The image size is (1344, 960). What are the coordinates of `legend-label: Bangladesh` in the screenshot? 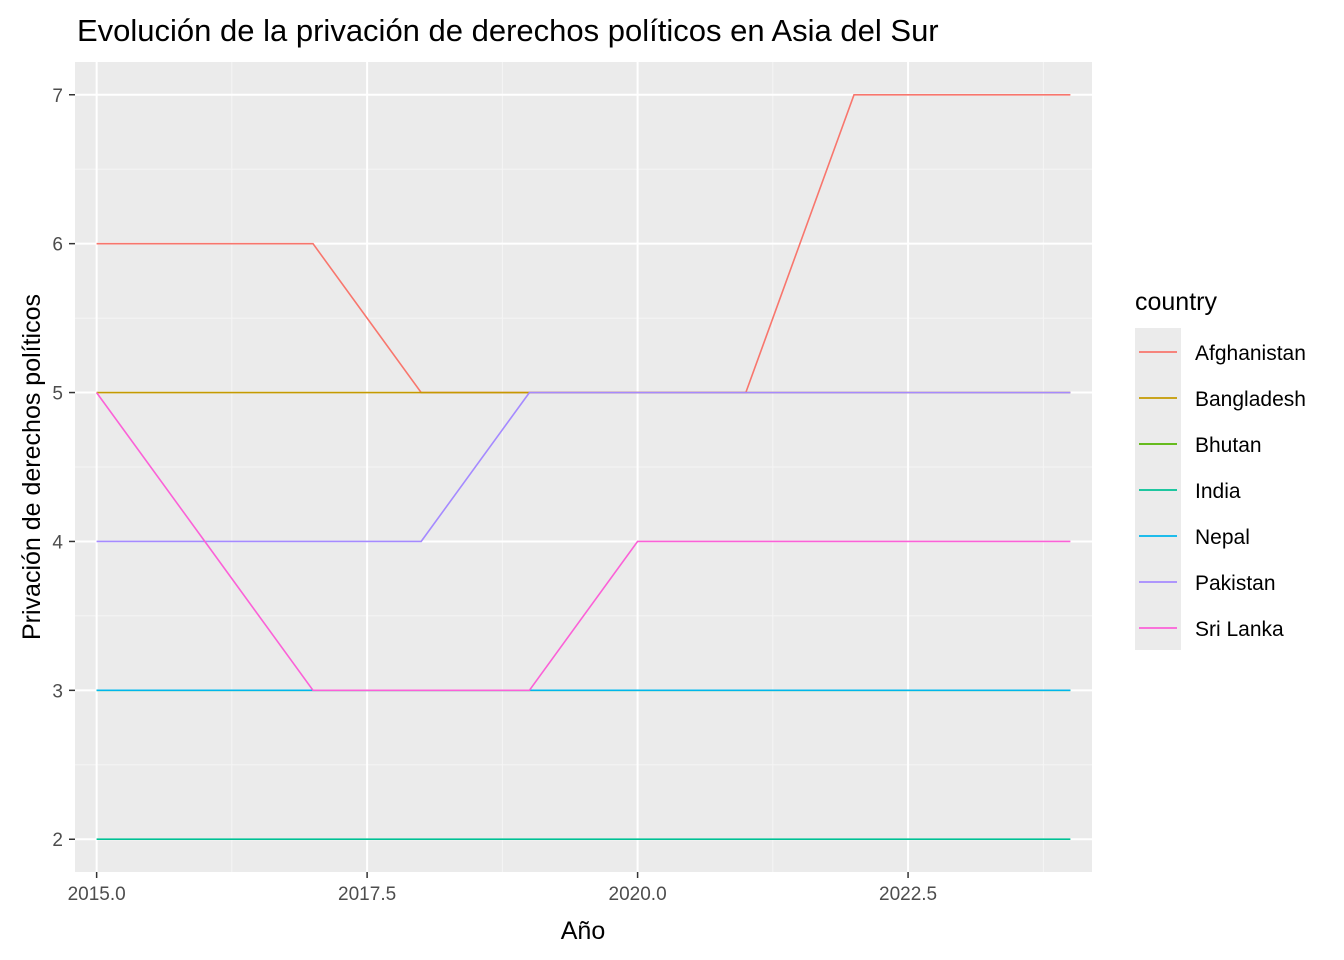 It's located at (1250, 399).